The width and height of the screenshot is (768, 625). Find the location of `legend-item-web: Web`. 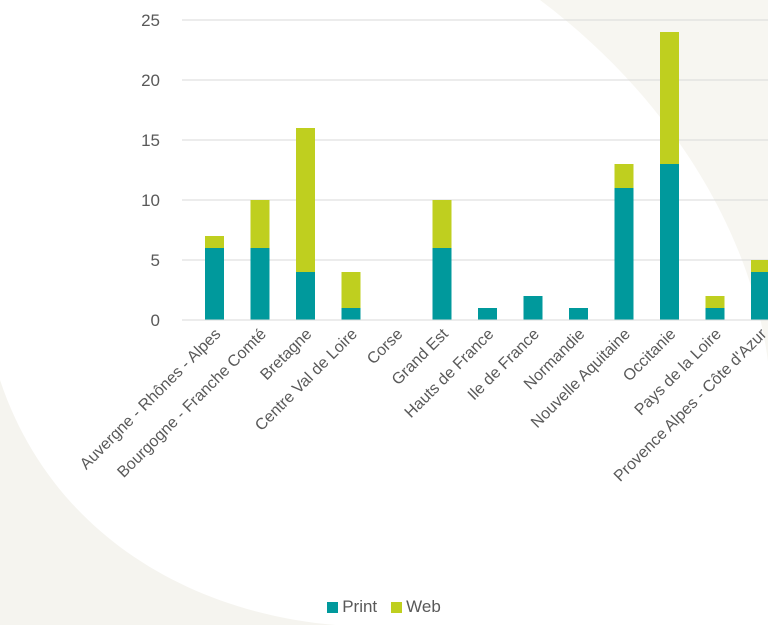

legend-item-web: Web is located at coordinates (416, 607).